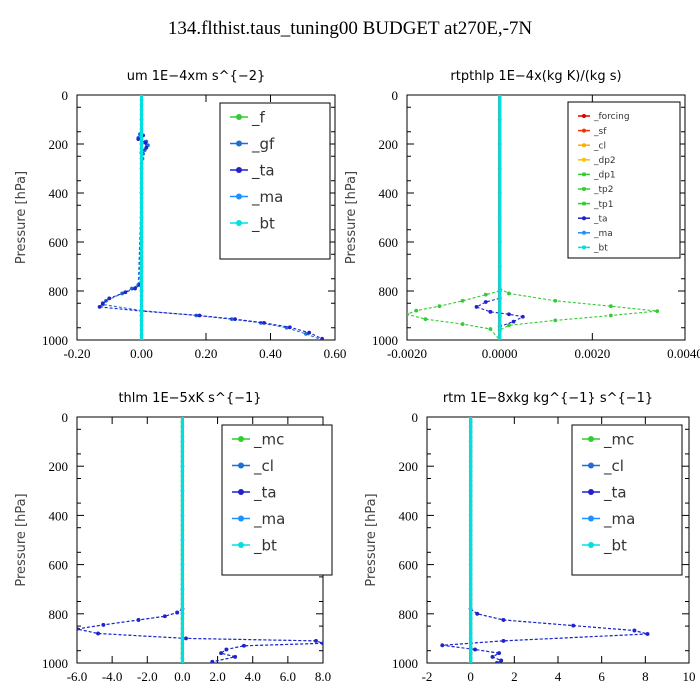  What do you see at coordinates (454, 315) in the screenshot?
I see `series-line-tp2` at bounding box center [454, 315].